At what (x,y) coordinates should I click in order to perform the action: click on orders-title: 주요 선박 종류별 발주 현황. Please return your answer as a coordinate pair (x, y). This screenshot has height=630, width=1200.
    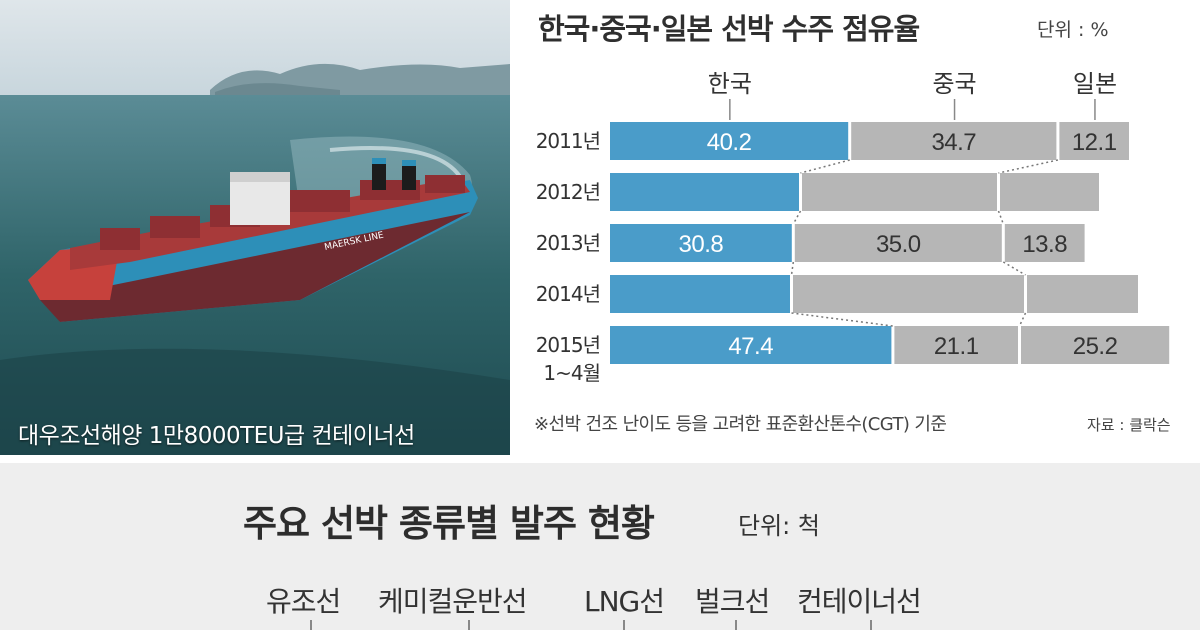
    Looking at the image, I should click on (449, 523).